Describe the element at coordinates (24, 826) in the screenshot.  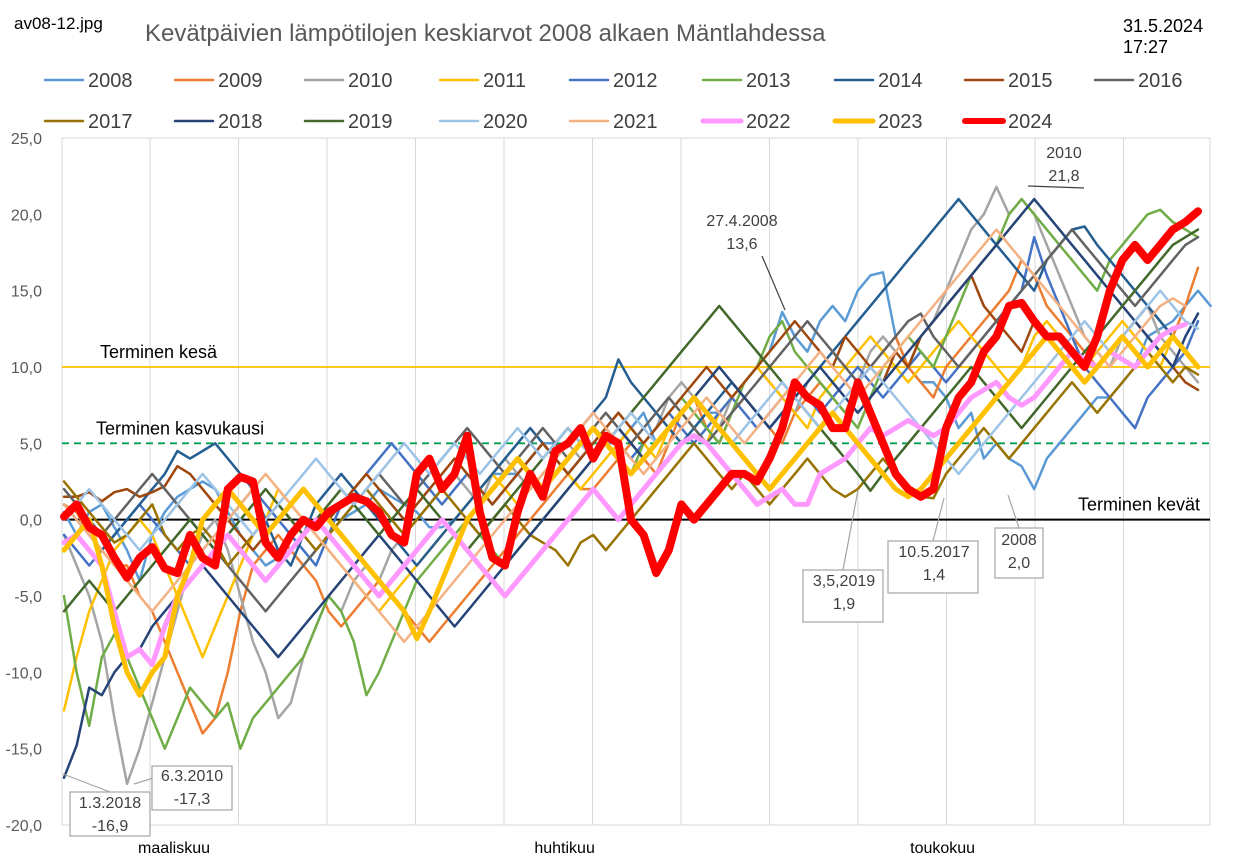
I see `y-tick-label: -20,0` at that location.